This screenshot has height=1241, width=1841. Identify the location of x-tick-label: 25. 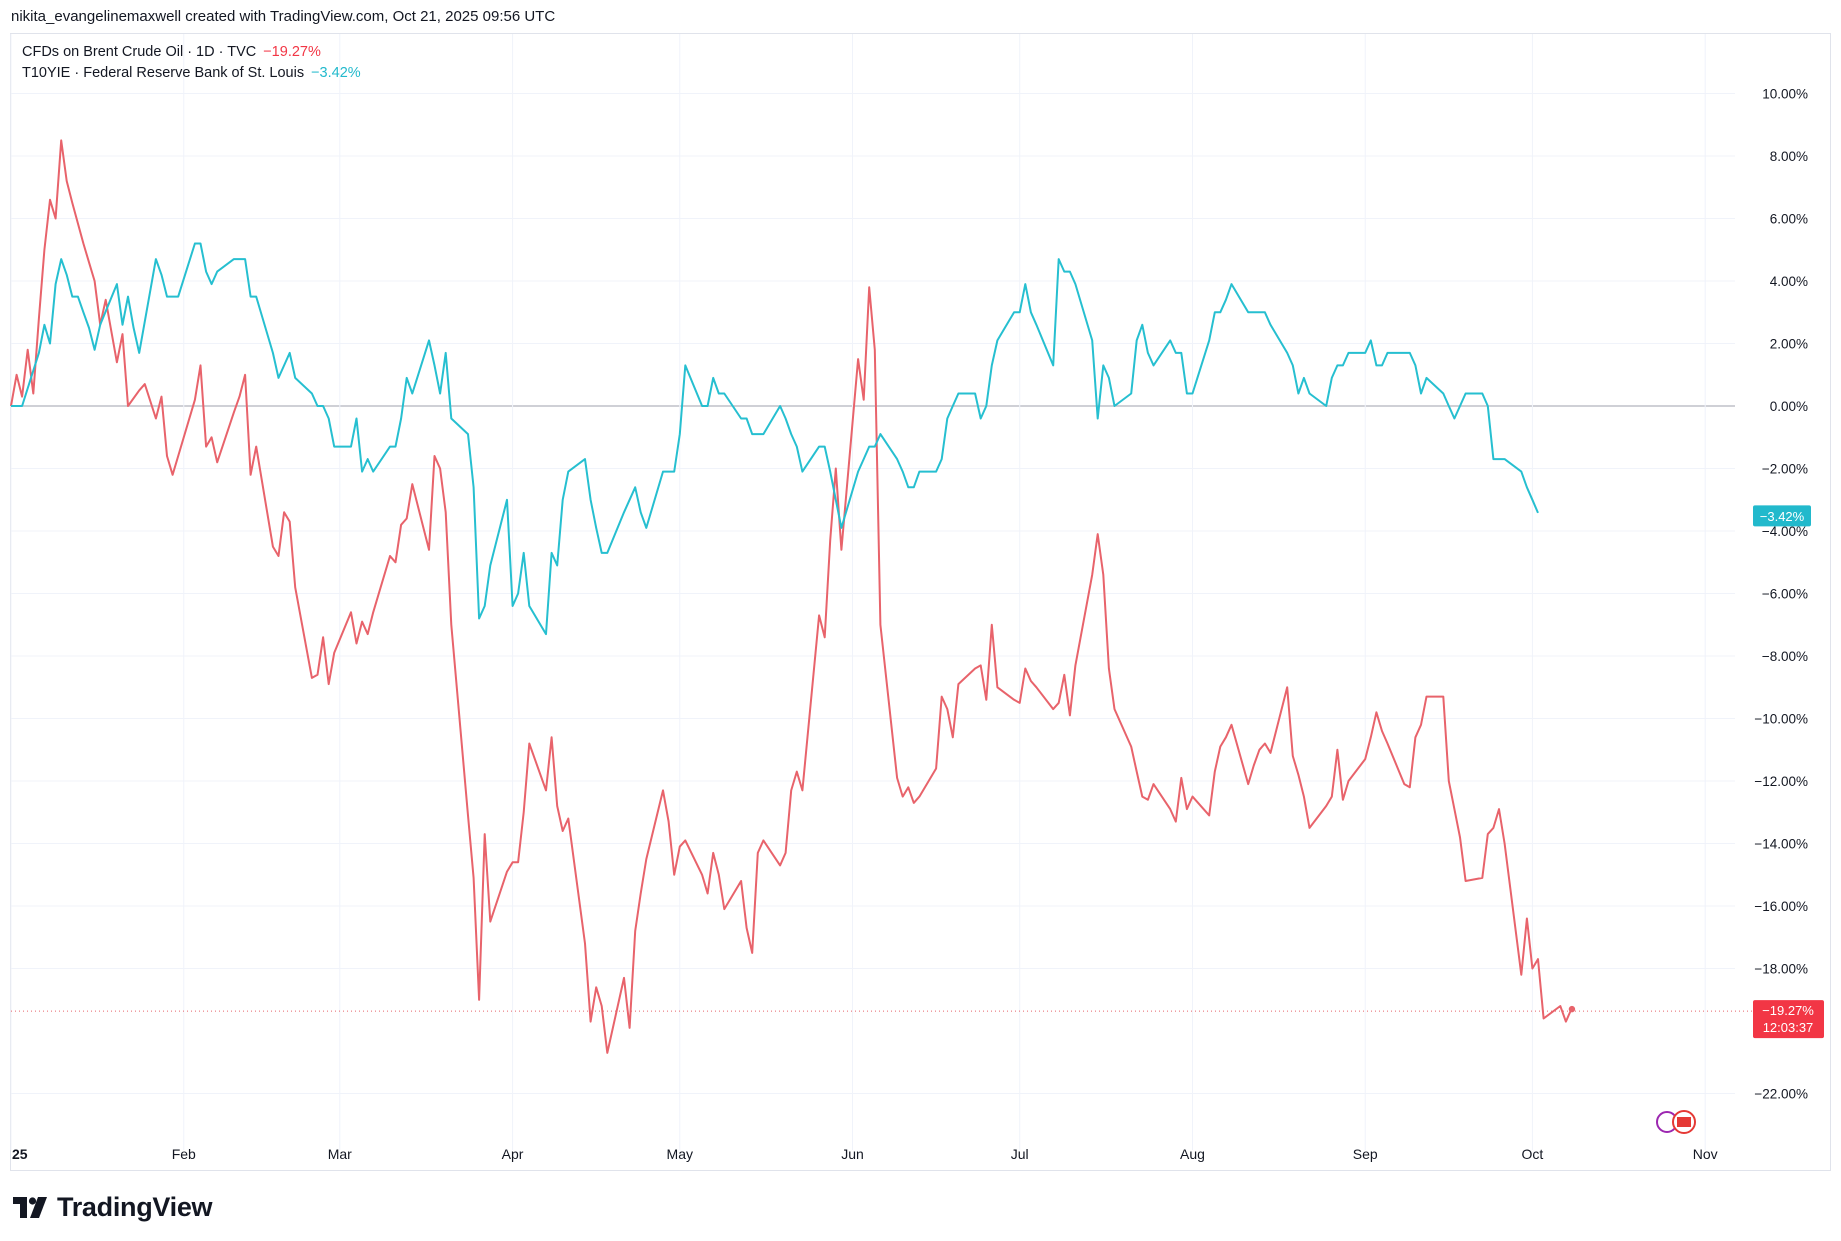
(20, 1154).